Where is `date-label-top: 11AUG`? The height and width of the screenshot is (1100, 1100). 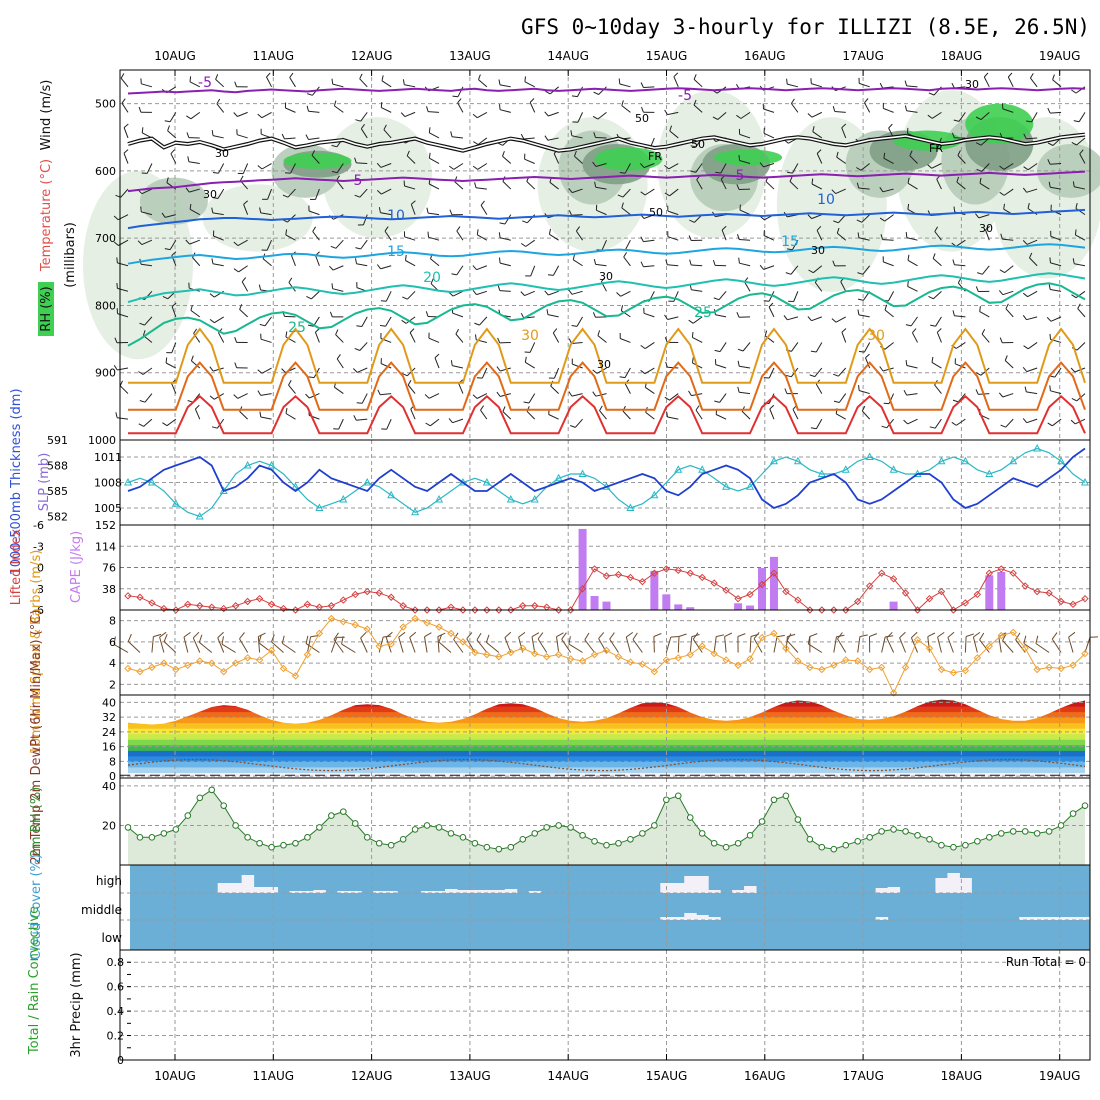 date-label-top: 11AUG is located at coordinates (274, 56).